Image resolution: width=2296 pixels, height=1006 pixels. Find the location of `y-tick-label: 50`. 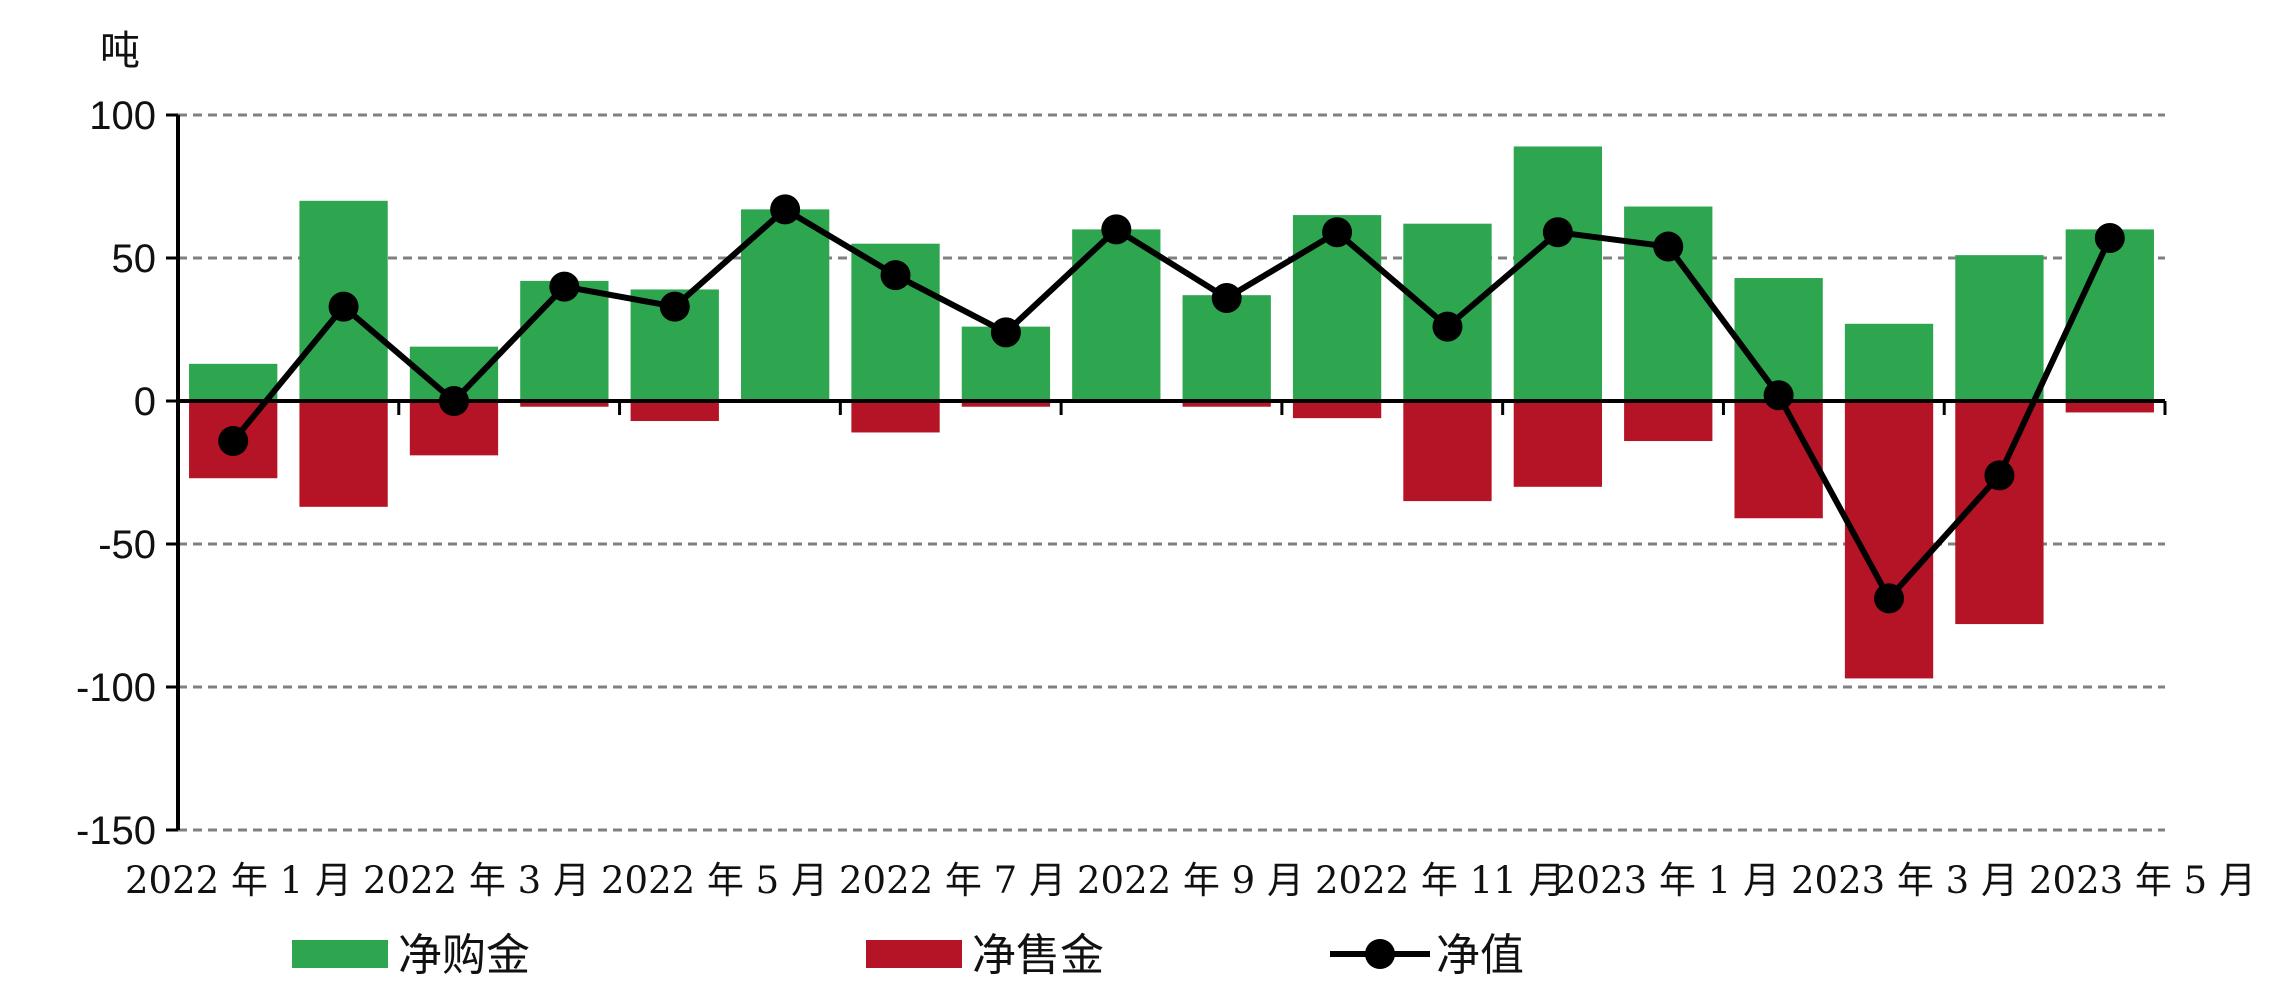

y-tick-label: 50 is located at coordinates (134, 259).